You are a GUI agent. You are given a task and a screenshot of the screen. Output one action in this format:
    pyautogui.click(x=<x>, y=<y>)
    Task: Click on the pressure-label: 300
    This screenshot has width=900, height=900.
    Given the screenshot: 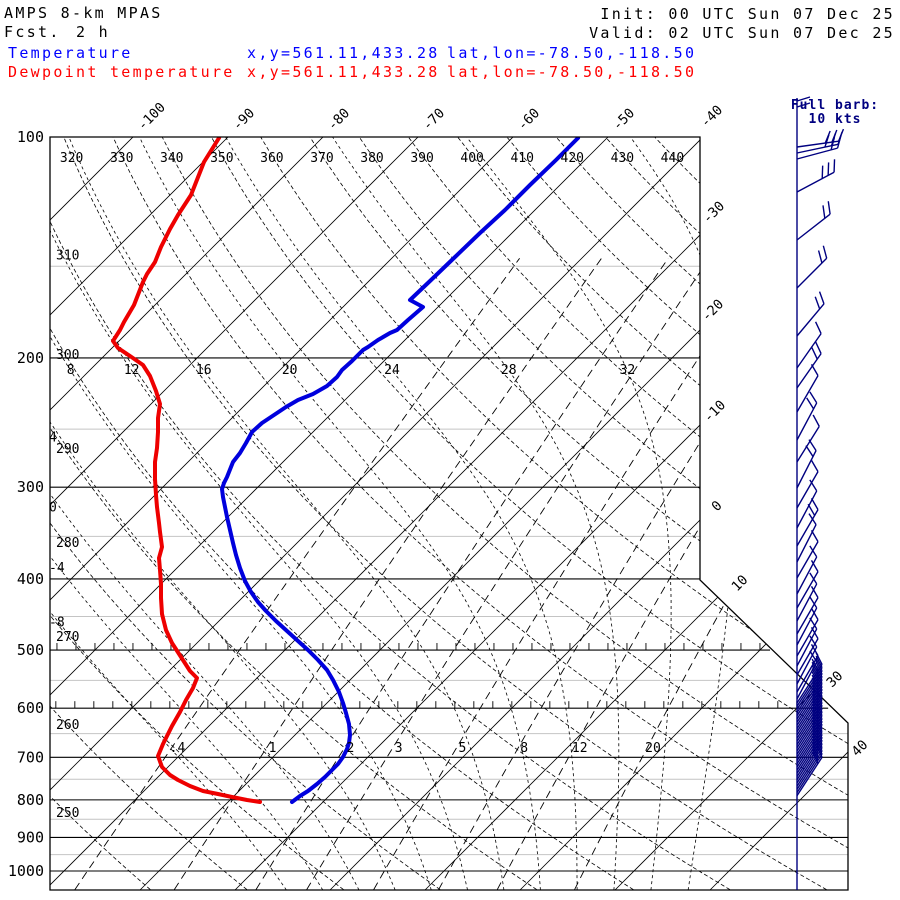 What is the action you would take?
    pyautogui.click(x=30, y=487)
    